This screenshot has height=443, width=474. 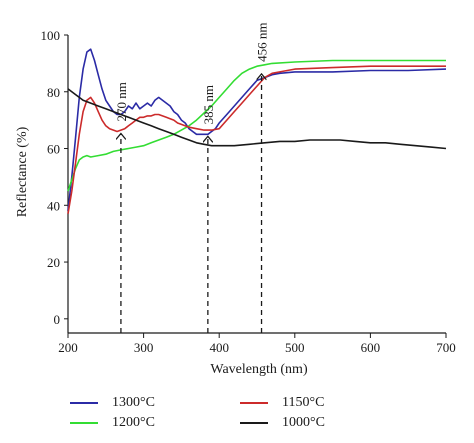 I want to click on legend-item-1: 1200°C, so click(x=112, y=423).